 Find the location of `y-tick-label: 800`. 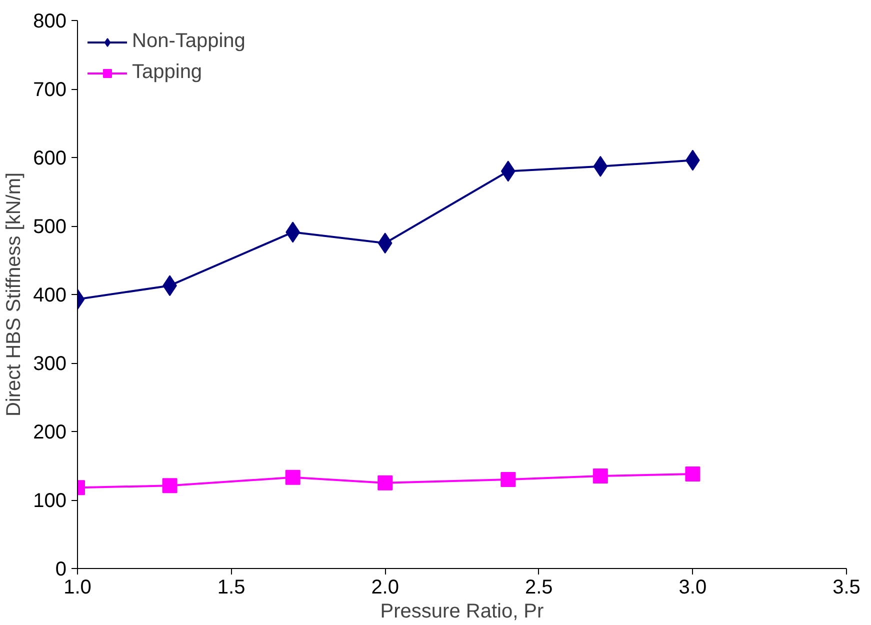

y-tick-label: 800 is located at coordinates (50, 21).